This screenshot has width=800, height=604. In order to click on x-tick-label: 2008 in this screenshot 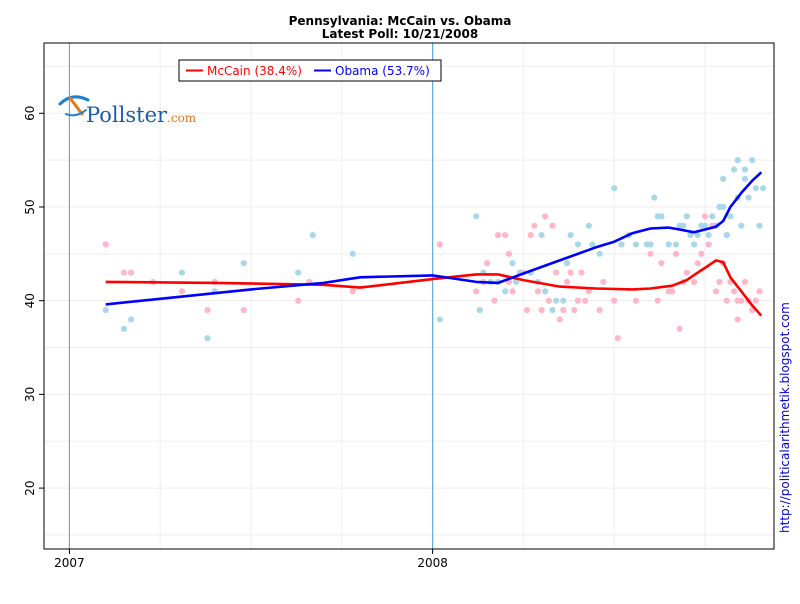, I will do `click(432, 563)`.